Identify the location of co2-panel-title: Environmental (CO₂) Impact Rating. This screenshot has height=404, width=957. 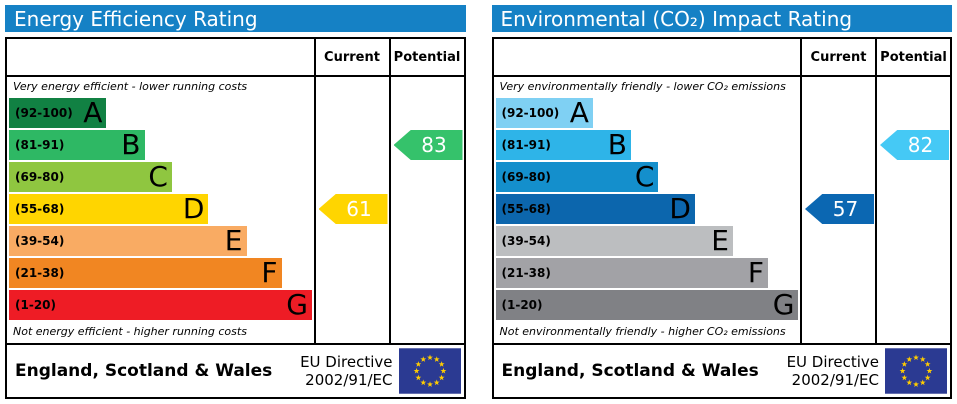
(721, 18).